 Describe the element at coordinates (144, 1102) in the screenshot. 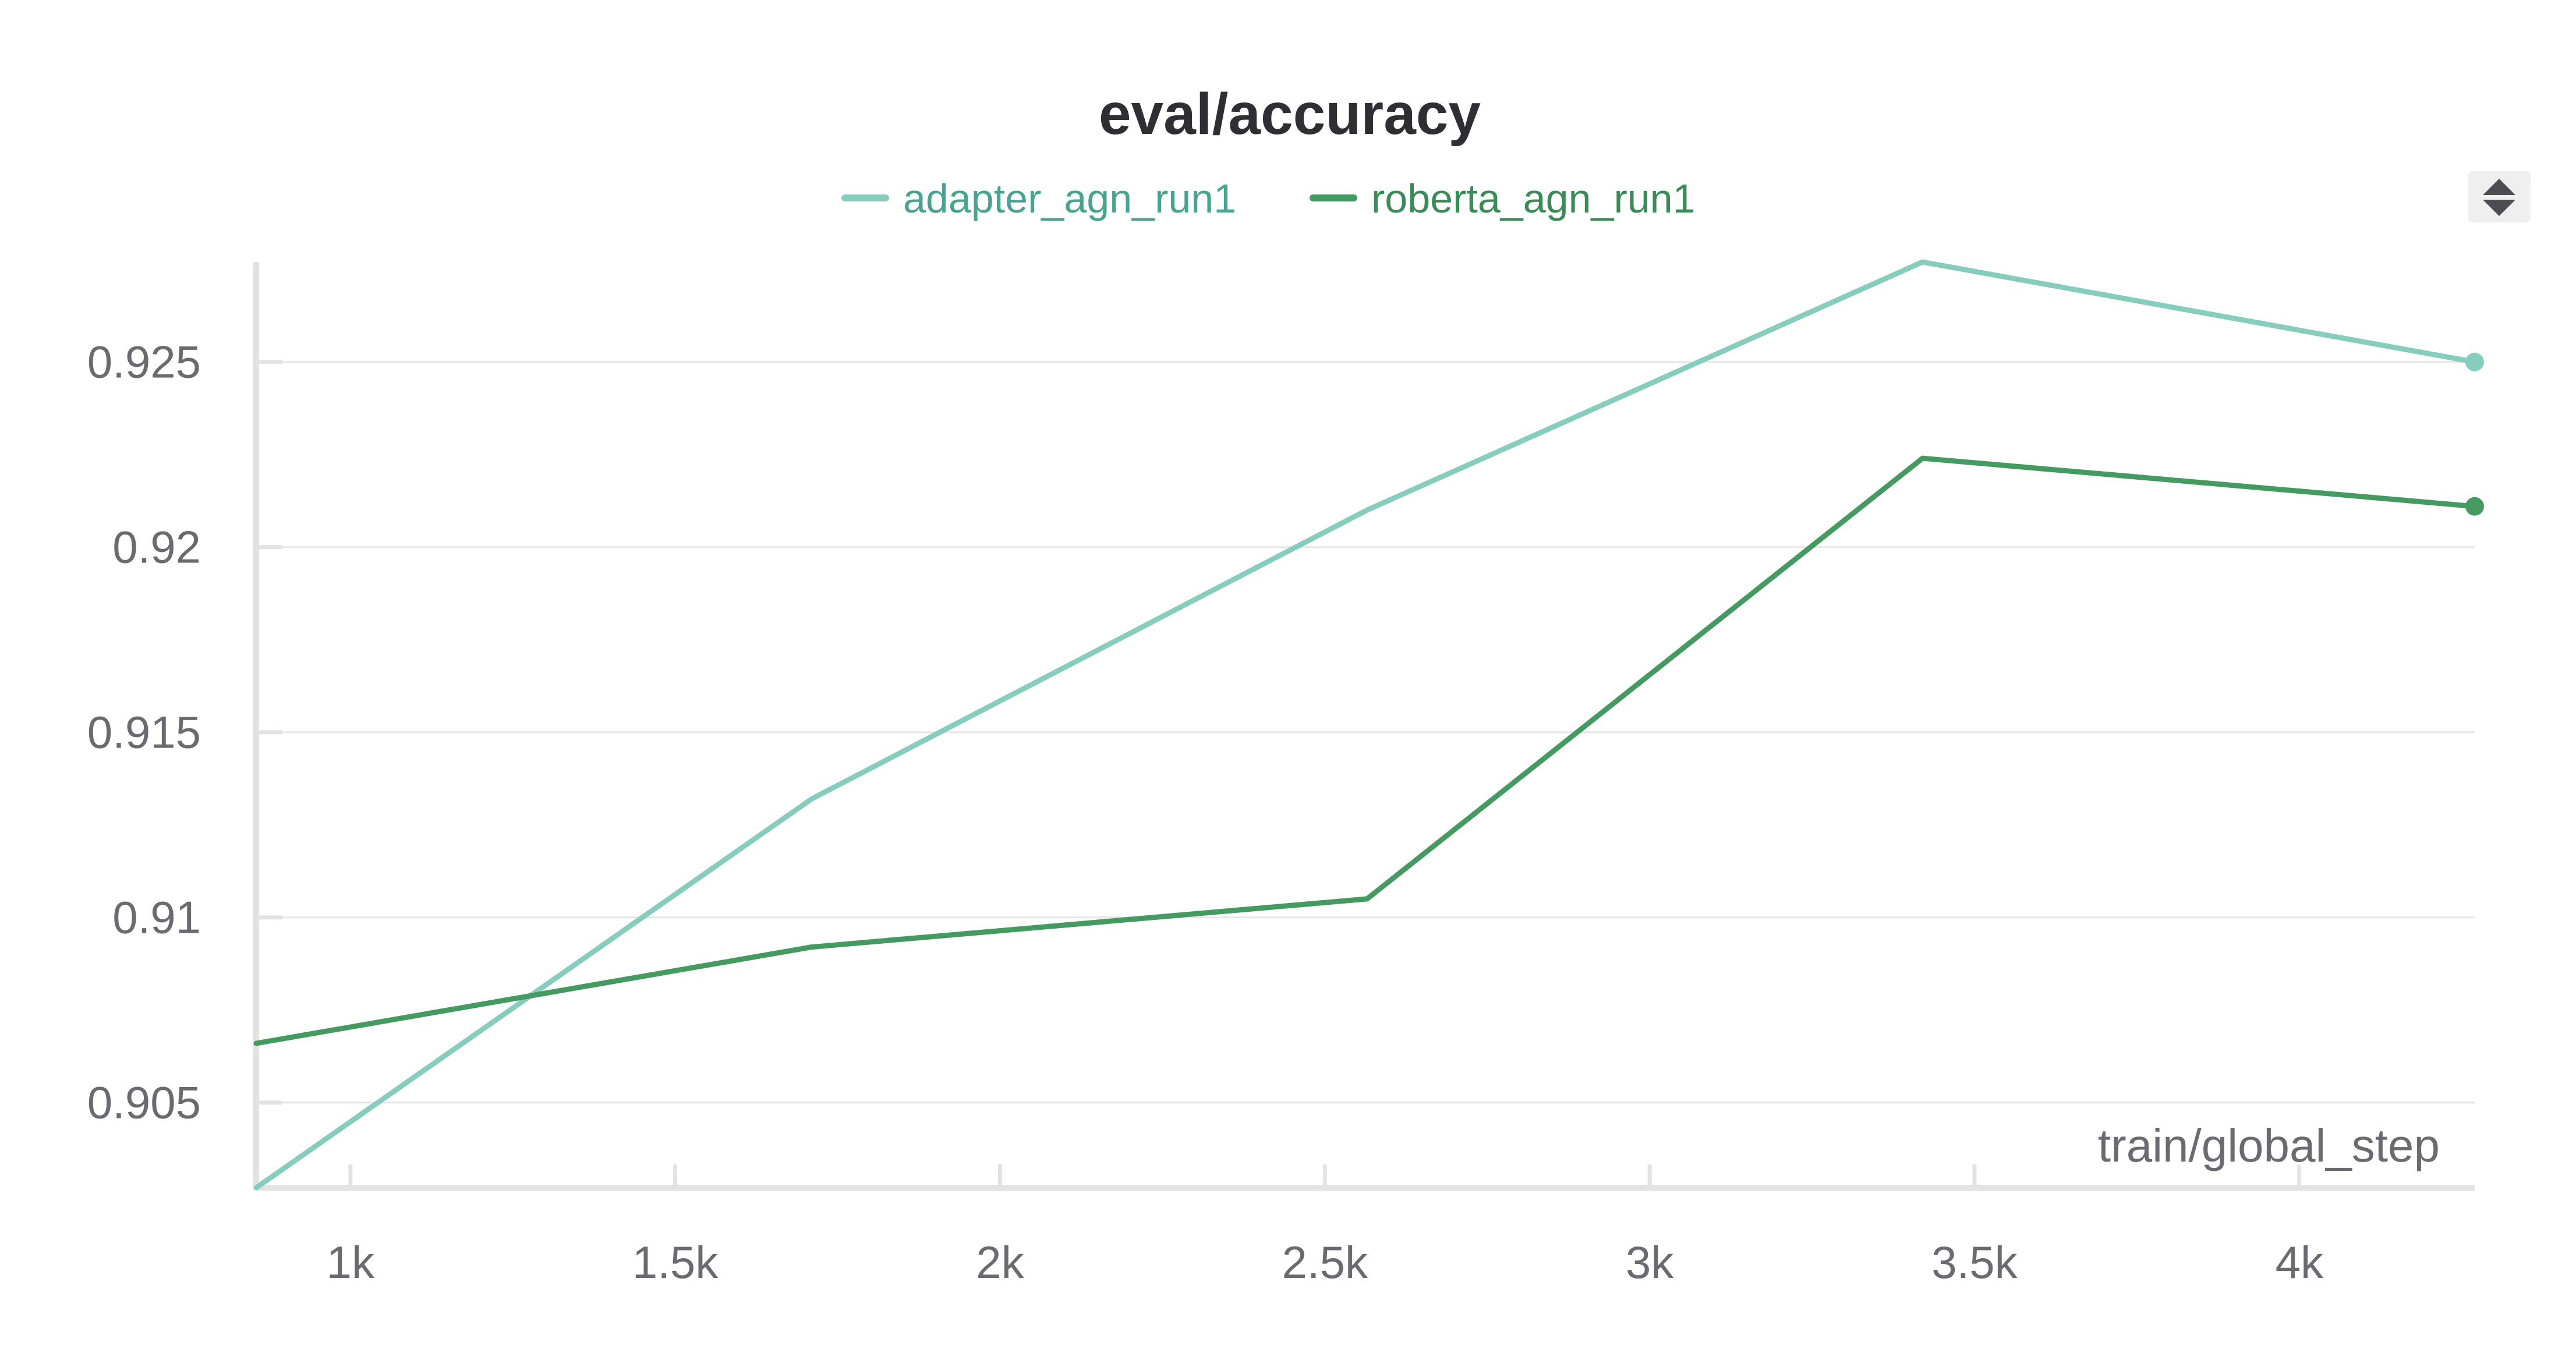

I see `y-tick-label: 0.905` at that location.